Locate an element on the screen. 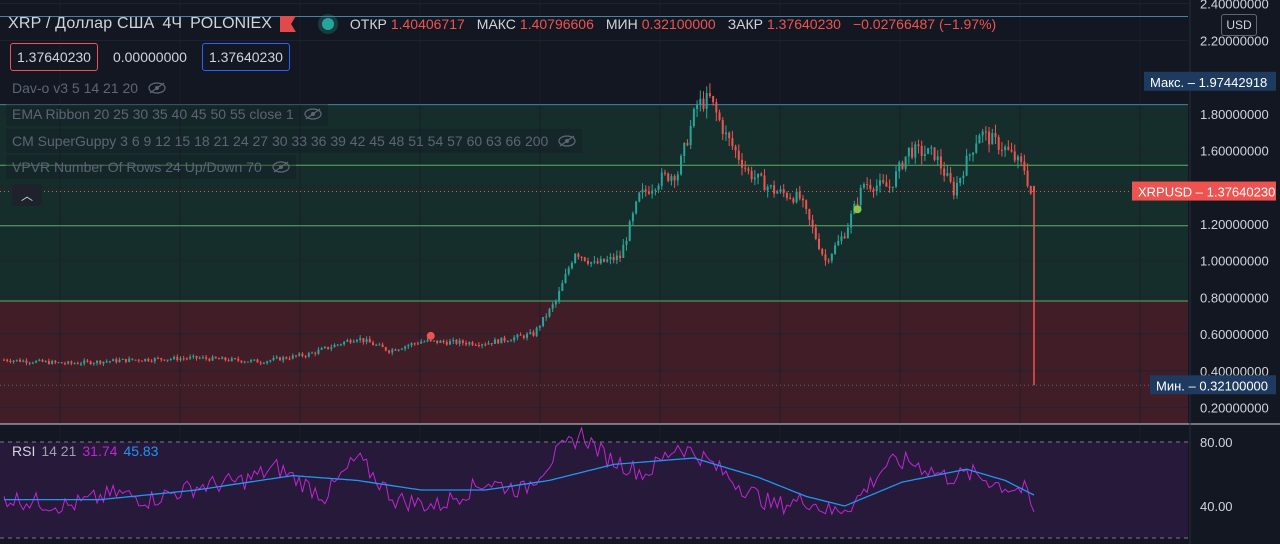 This screenshot has height=544, width=1280. rsi-title: RSI is located at coordinates (24, 451).